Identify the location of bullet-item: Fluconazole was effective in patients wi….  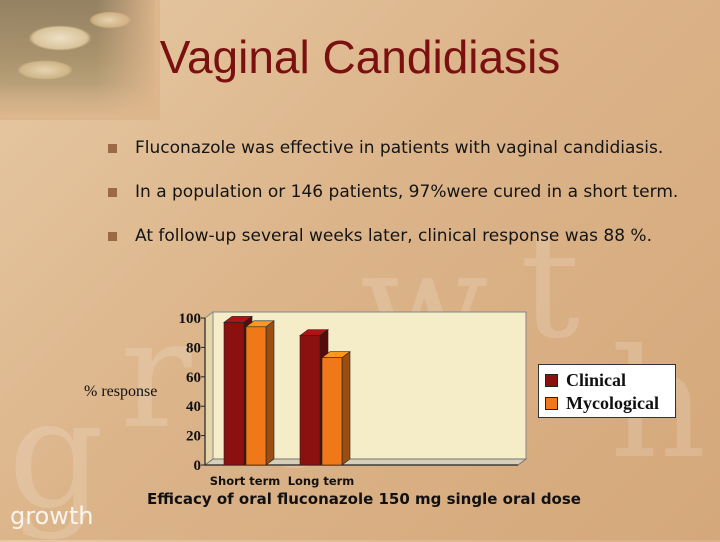
(393, 148).